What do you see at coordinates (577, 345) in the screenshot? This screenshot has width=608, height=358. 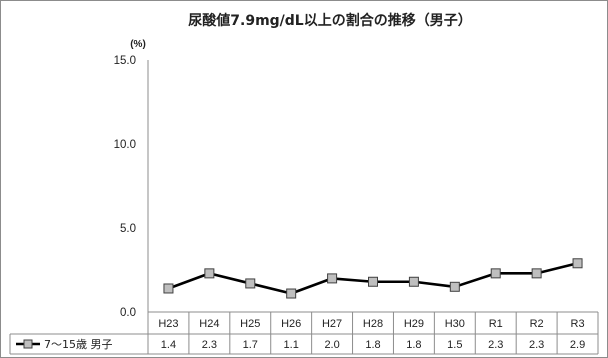 I see `data-table-value: 2.9` at bounding box center [577, 345].